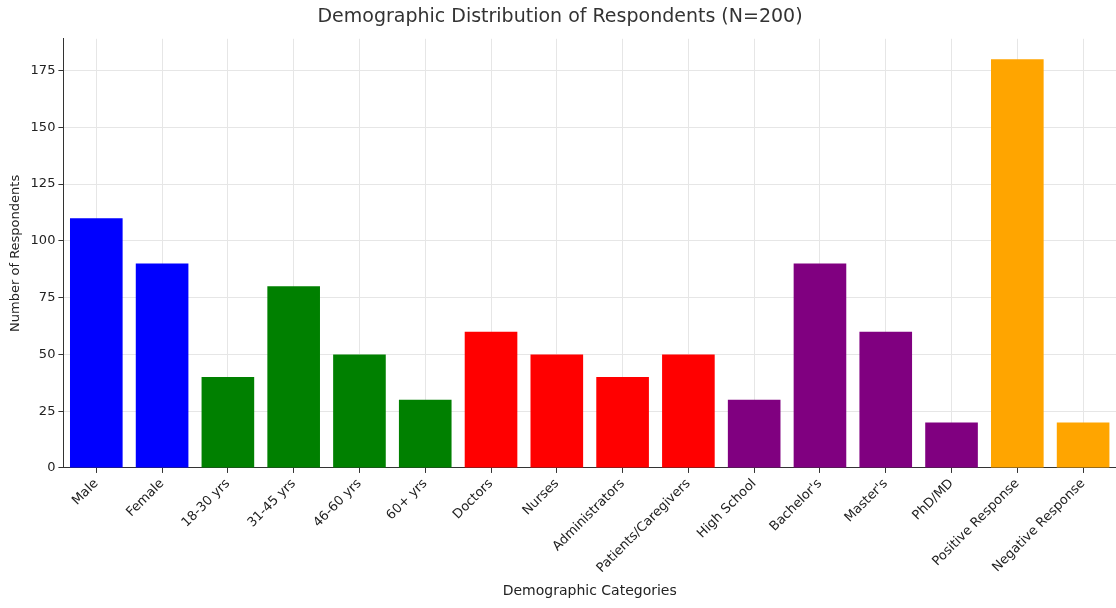 This screenshot has width=1116, height=608. What do you see at coordinates (43, 126) in the screenshot?
I see `y-tick-label: 150` at bounding box center [43, 126].